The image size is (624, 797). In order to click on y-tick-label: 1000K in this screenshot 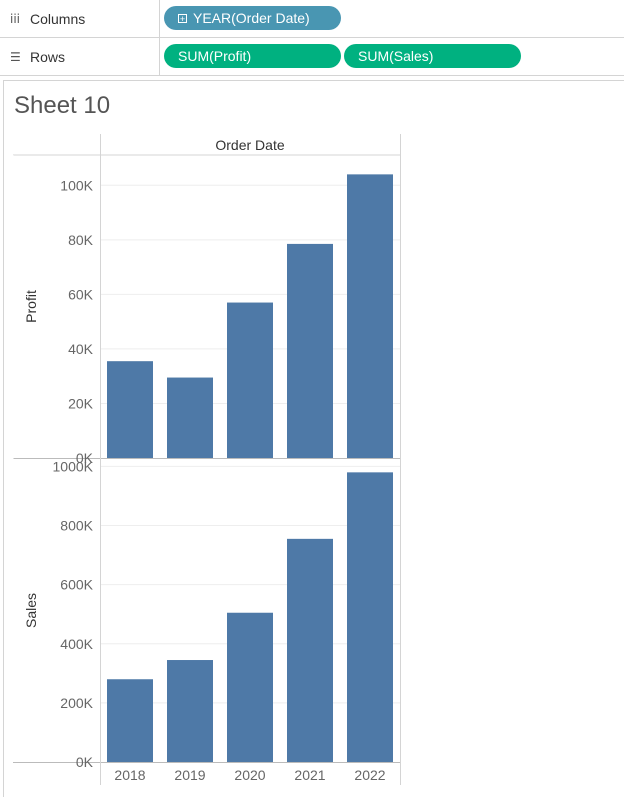, I will do `click(73, 466)`.